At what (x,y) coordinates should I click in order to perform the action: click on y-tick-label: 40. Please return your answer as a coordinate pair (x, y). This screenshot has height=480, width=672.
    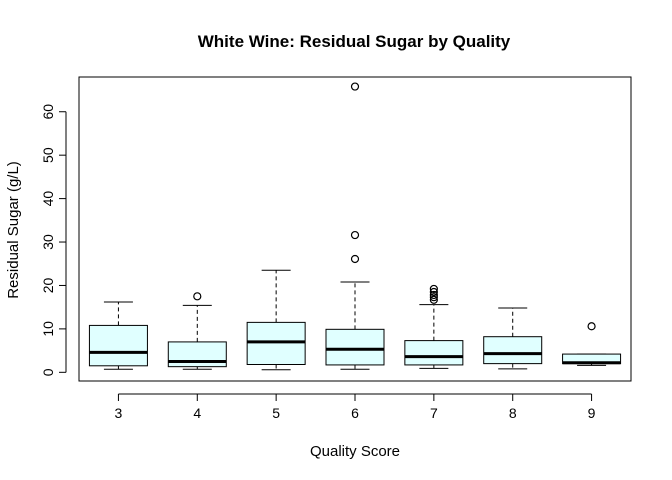
    Looking at the image, I should click on (48, 199).